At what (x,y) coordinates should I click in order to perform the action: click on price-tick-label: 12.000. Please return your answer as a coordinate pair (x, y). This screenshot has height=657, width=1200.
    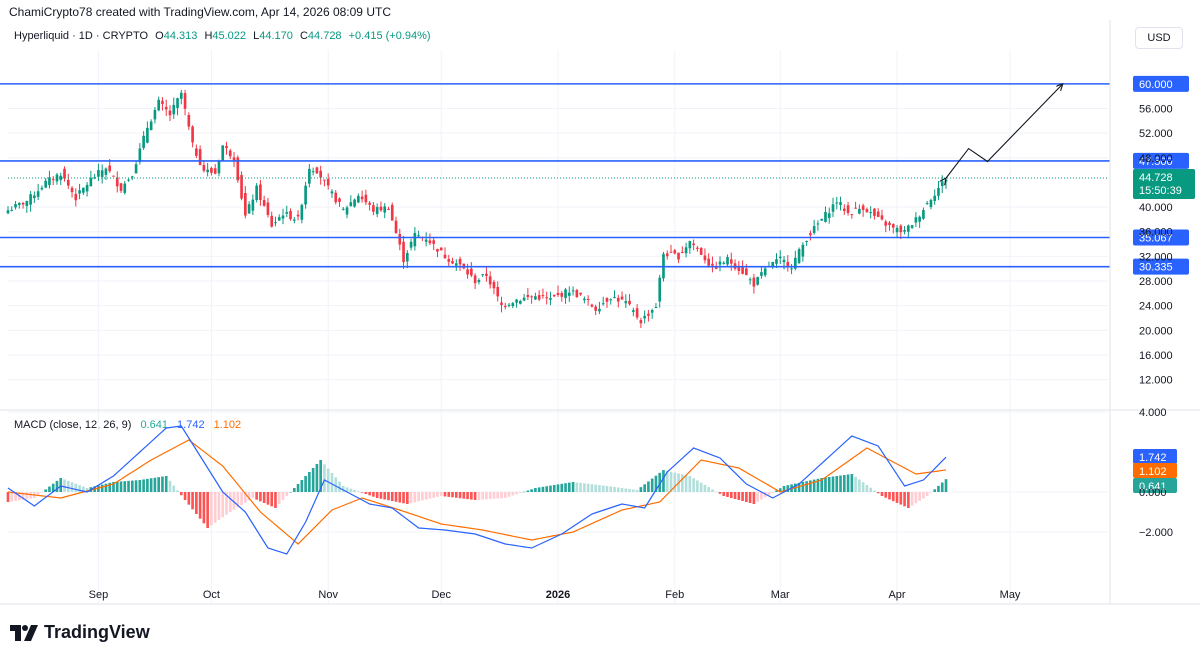
    Looking at the image, I should click on (1156, 381).